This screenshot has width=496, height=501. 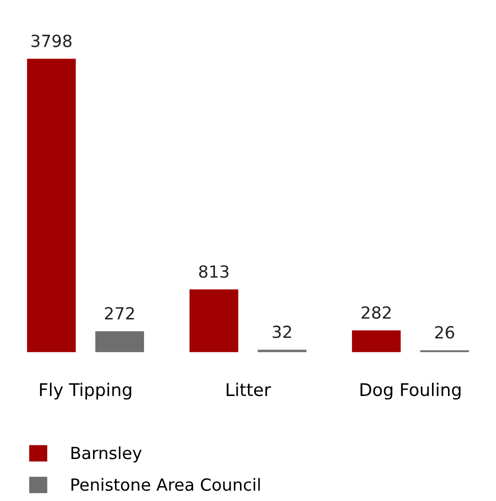 I want to click on x-tick-label: Dog Fouling, so click(x=410, y=391).